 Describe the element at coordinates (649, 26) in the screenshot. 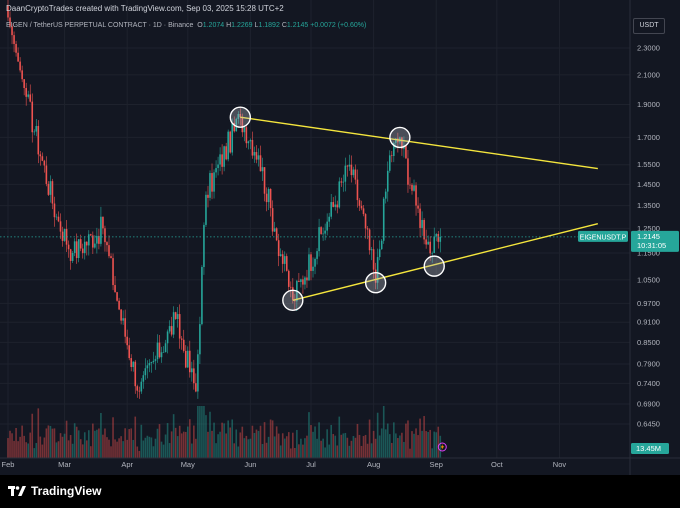

I see `currency-button: USDT` at that location.